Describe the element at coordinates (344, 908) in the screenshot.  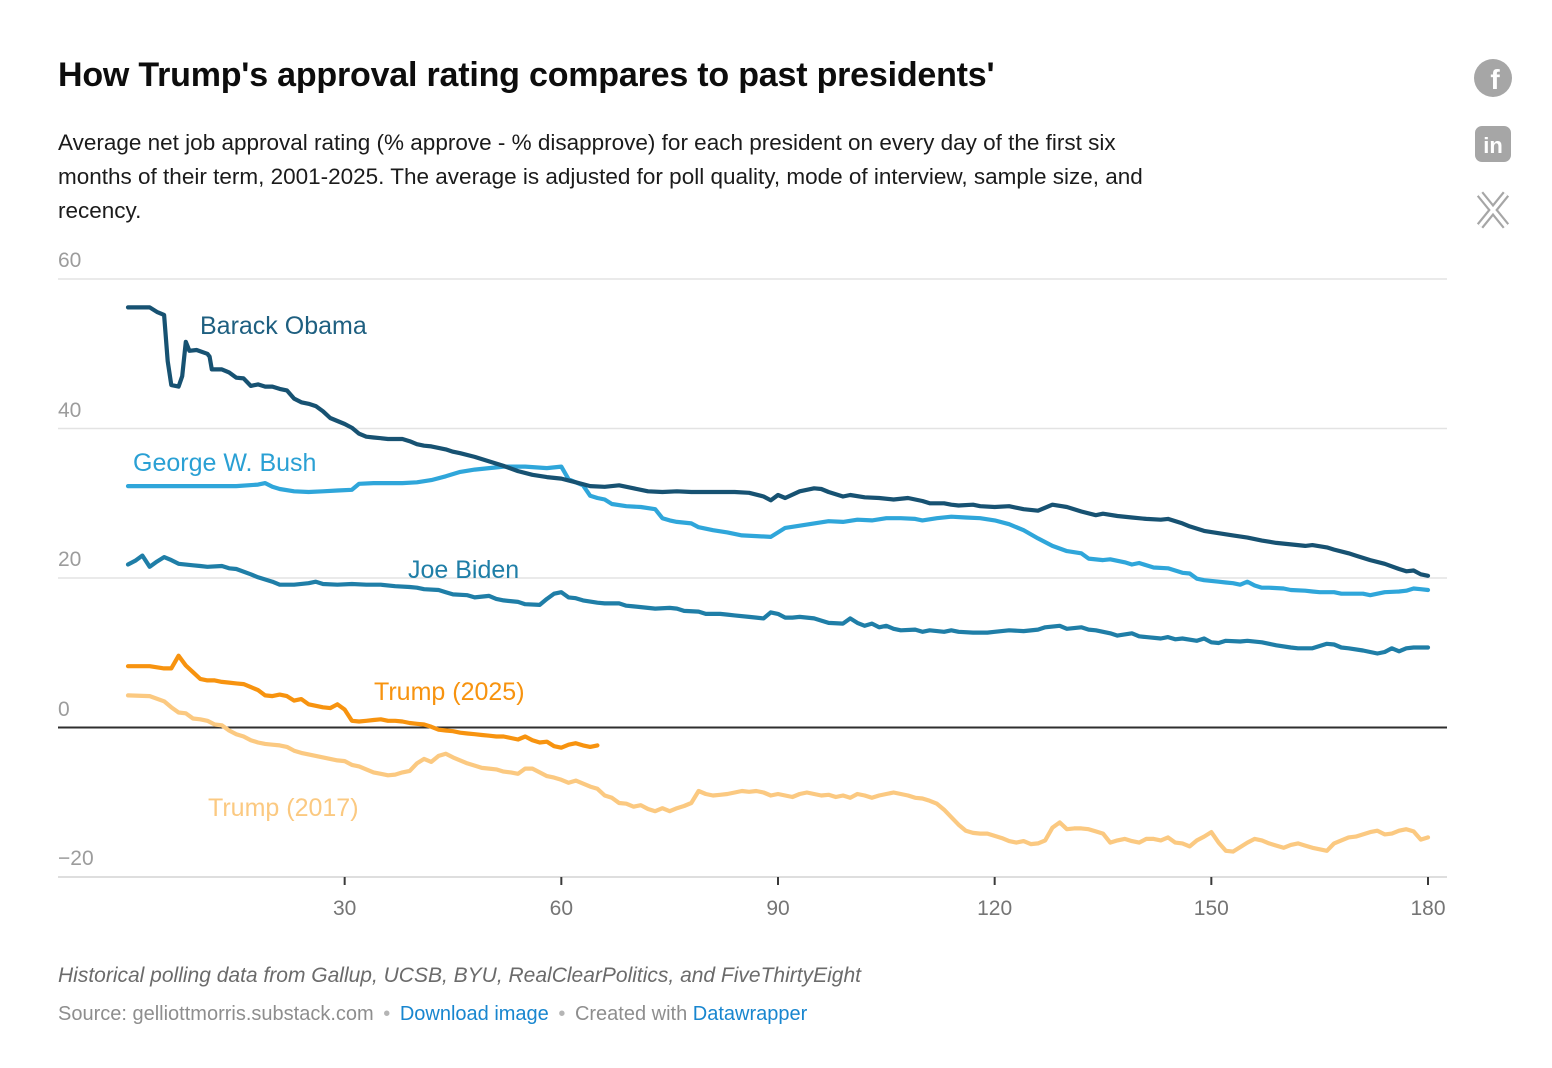
I see `x-axis-label-30: 30` at that location.